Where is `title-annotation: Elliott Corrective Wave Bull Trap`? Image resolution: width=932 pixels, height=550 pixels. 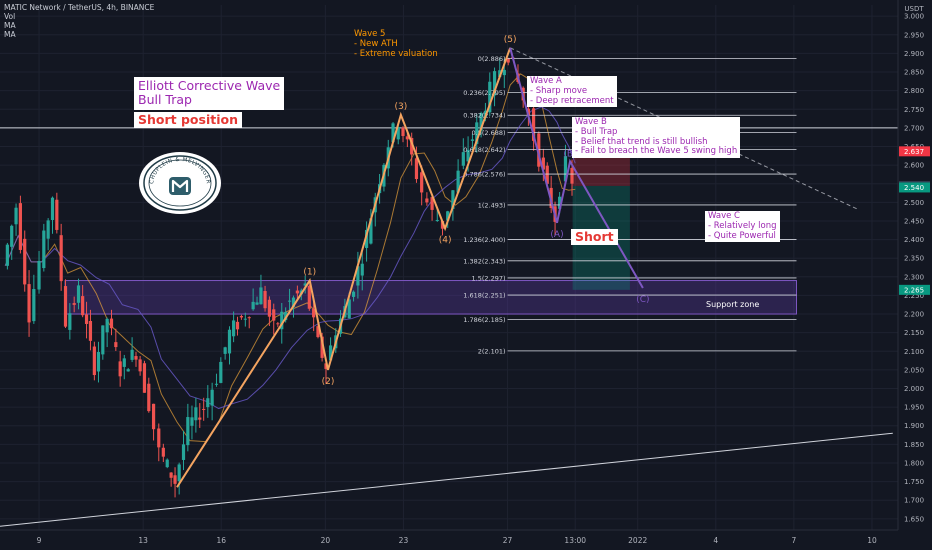
title-annotation: Elliott Corrective Wave Bull Trap is located at coordinates (209, 93).